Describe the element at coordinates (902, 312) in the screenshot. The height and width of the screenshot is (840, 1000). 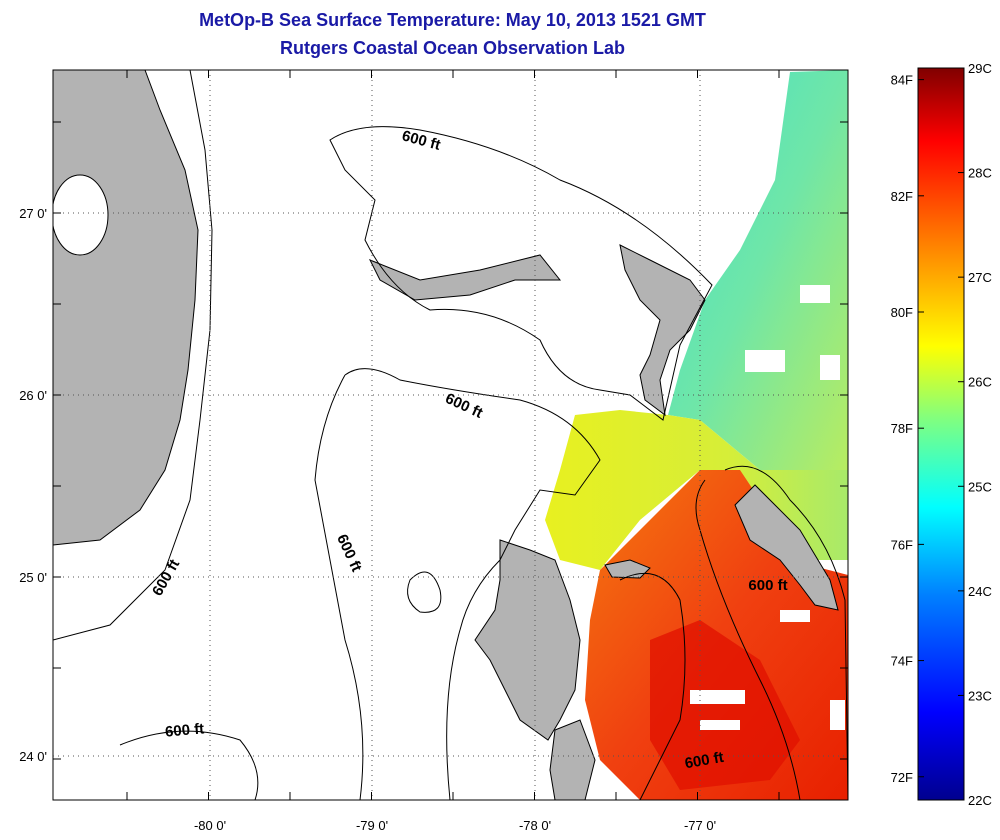
I see `colorbar-fahrenheit-label: 80F` at that location.